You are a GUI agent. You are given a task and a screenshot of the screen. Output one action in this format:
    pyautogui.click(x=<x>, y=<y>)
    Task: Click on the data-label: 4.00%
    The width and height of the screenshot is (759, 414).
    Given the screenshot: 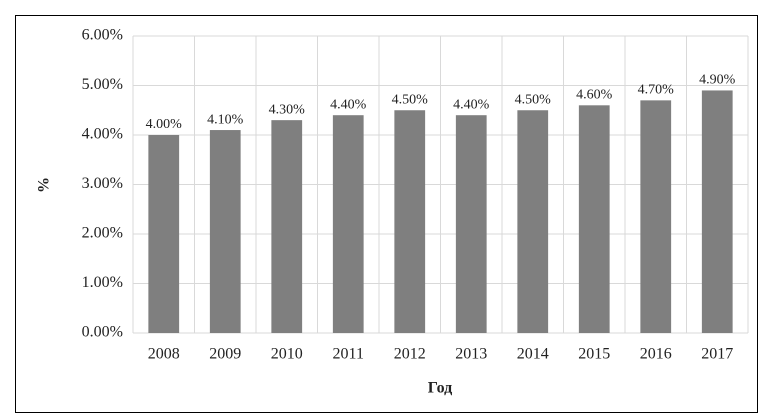 What is the action you would take?
    pyautogui.click(x=164, y=124)
    